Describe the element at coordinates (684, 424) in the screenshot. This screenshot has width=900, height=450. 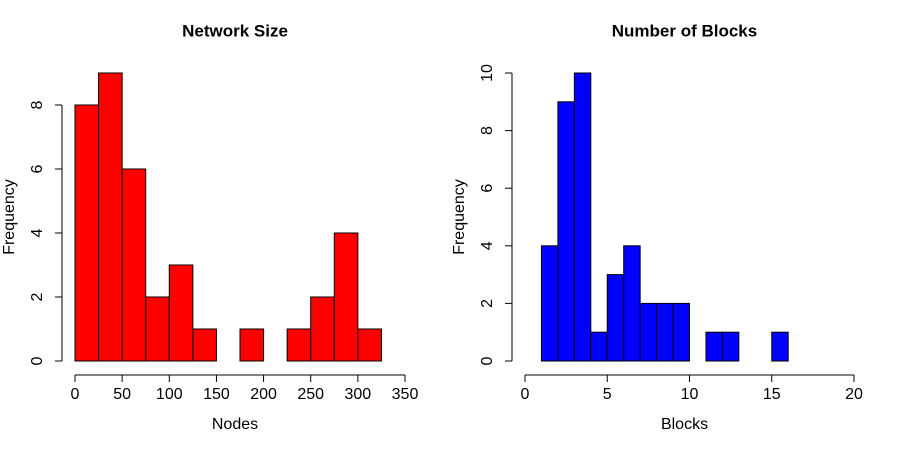
I see `x-axis-label: Blocks` at that location.